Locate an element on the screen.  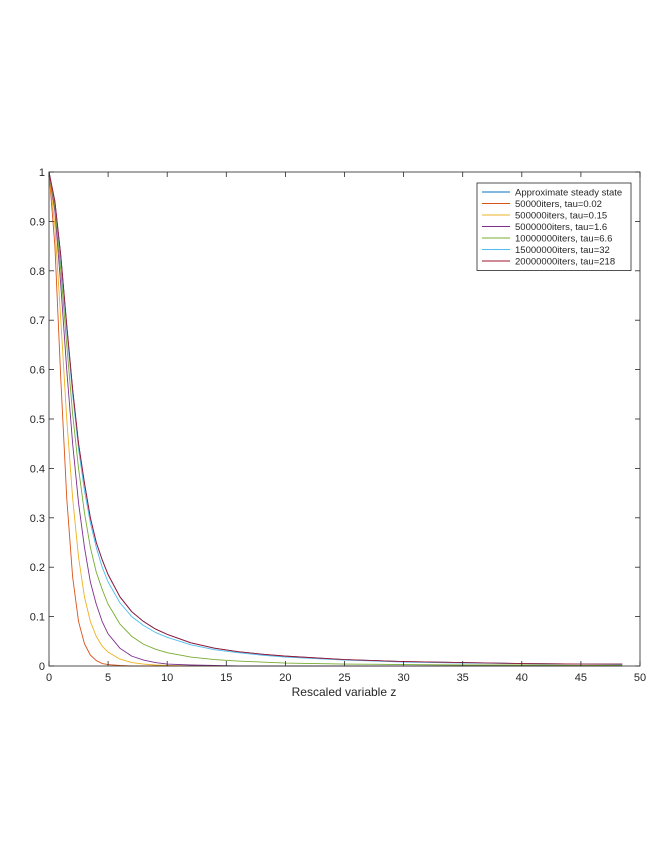
x-tick-label: 5 is located at coordinates (108, 678).